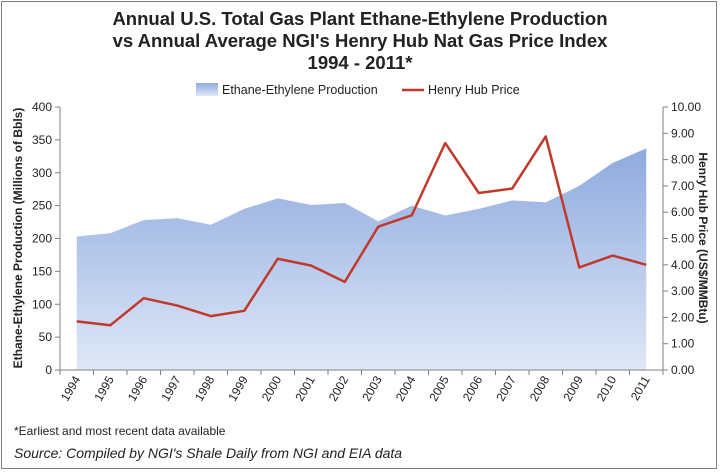  What do you see at coordinates (683, 370) in the screenshot?
I see `y-right-tick-label: 0.00` at bounding box center [683, 370].